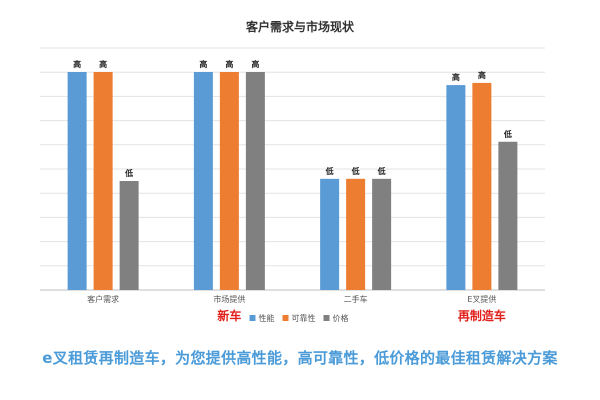 The width and height of the screenshot is (600, 400). What do you see at coordinates (482, 315) in the screenshot?
I see `annotation: 再制造车` at bounding box center [482, 315].